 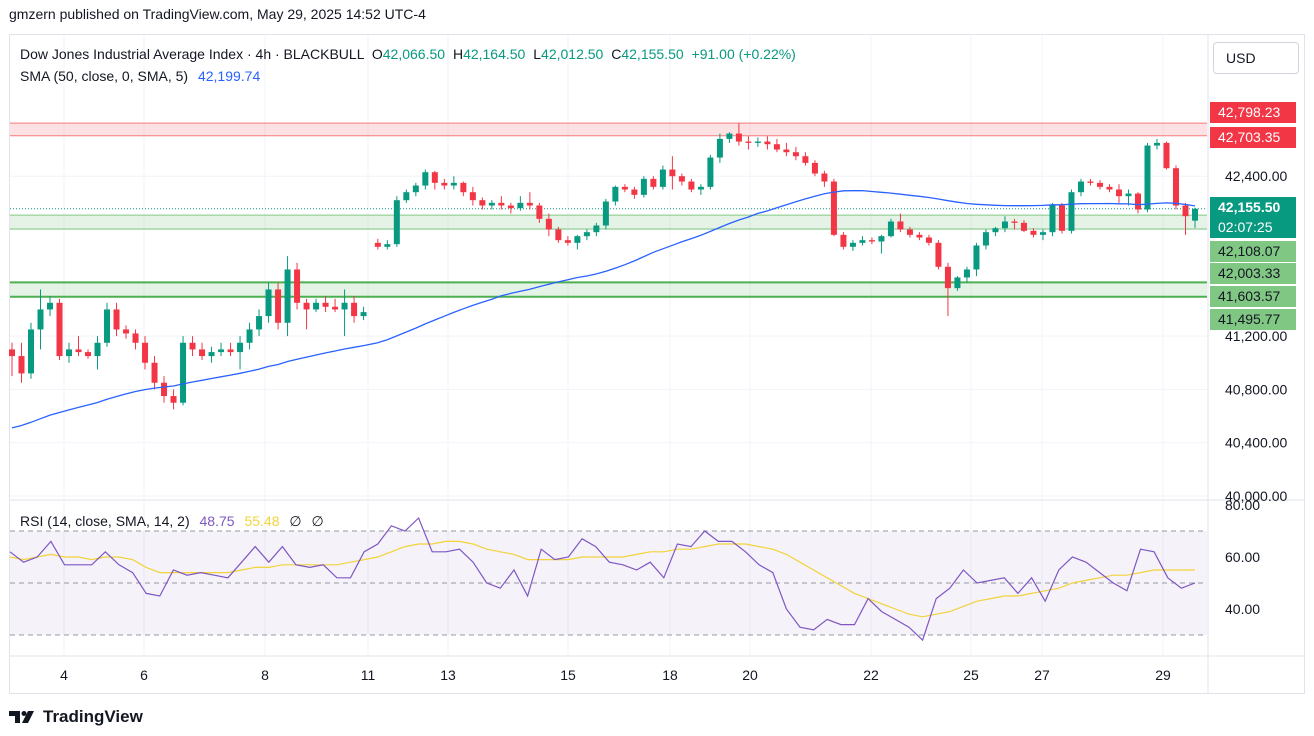 What do you see at coordinates (1242, 609) in the screenshot?
I see `rsi-tick-label: 40.00` at bounding box center [1242, 609].